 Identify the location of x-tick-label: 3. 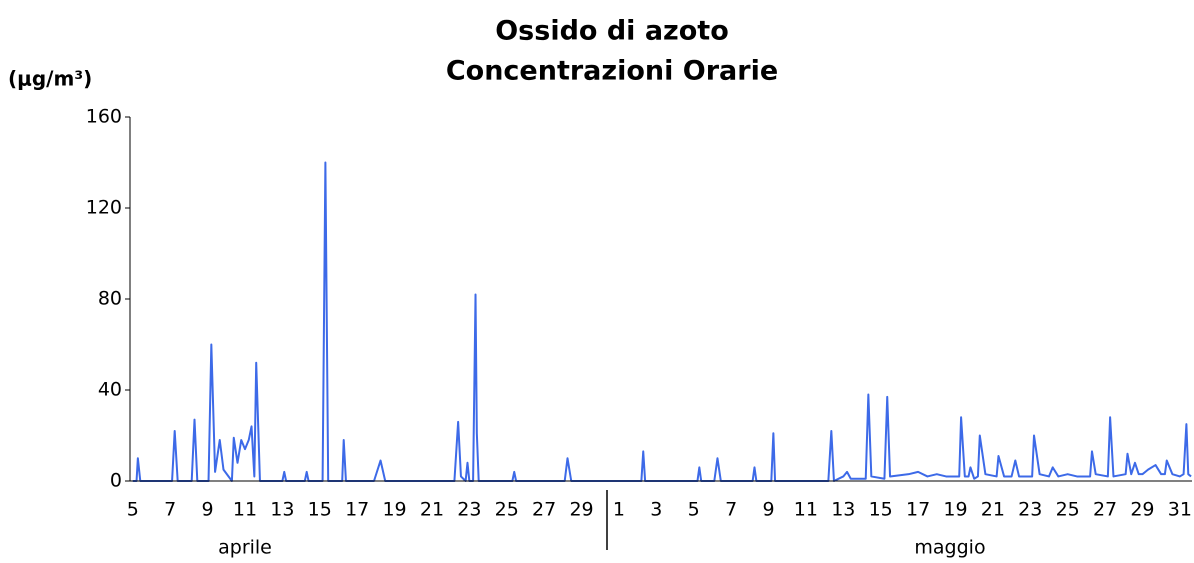
(656, 510).